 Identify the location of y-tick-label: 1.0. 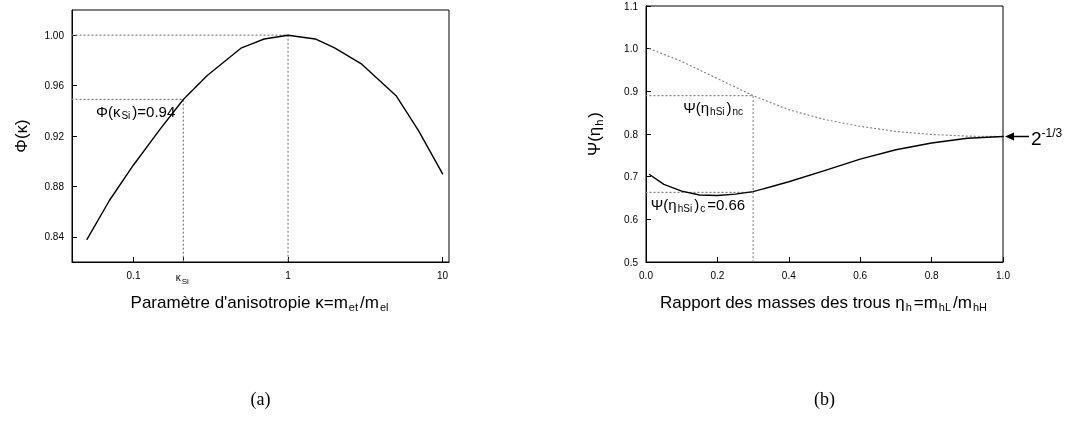
(631, 49).